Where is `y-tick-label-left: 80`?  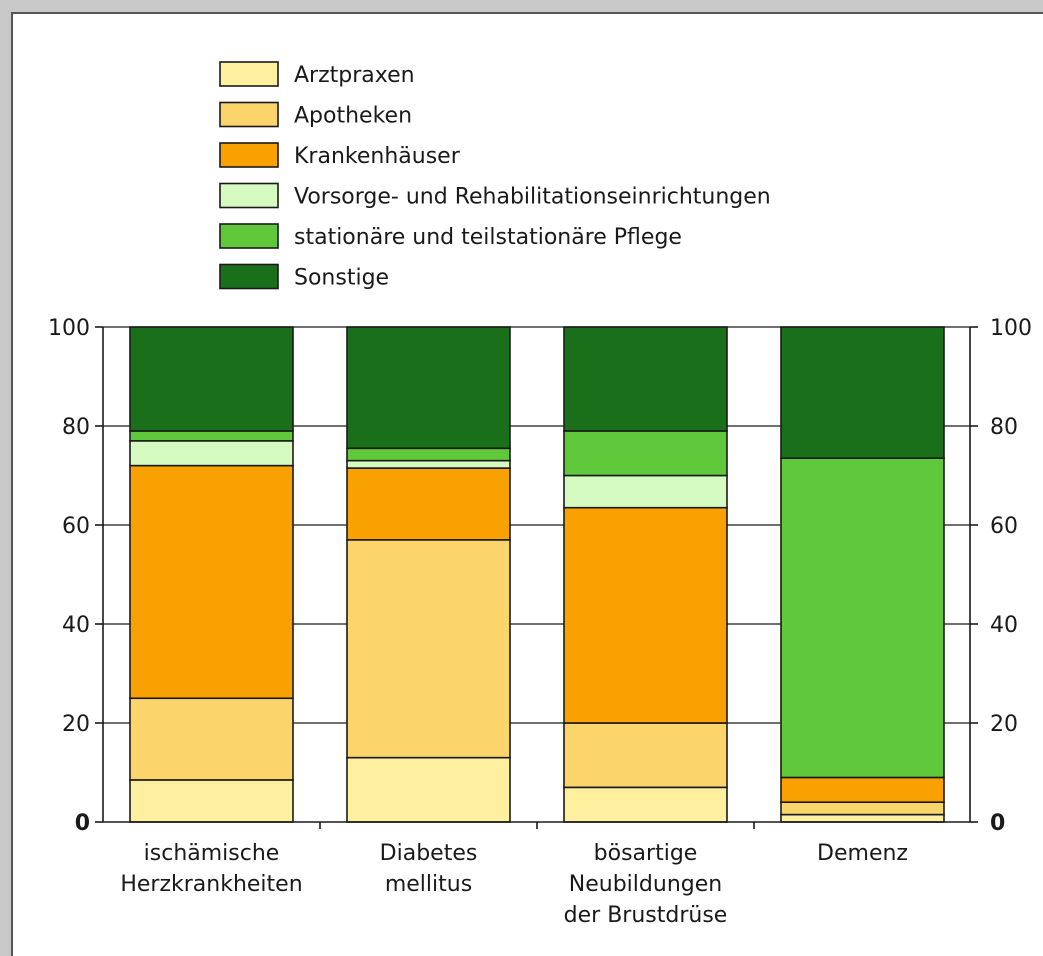 y-tick-label-left: 80 is located at coordinates (76, 427).